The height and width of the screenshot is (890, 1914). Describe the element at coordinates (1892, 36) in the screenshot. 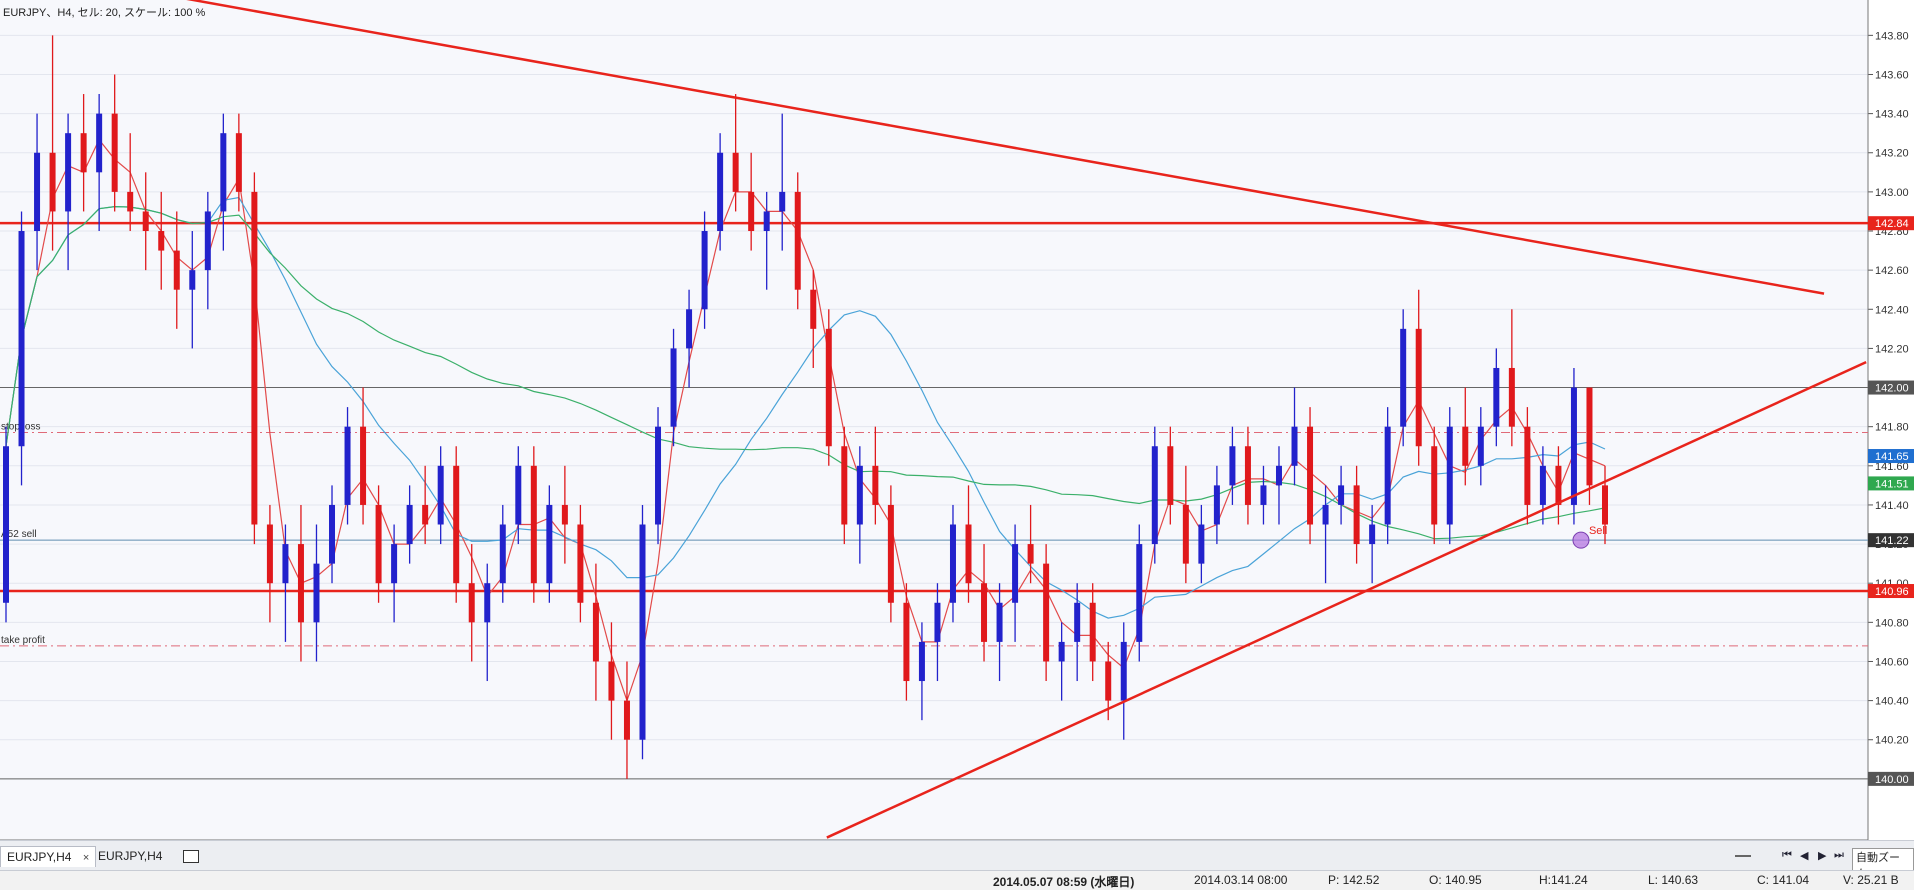

I see `y-tick-label: 143.80` at that location.